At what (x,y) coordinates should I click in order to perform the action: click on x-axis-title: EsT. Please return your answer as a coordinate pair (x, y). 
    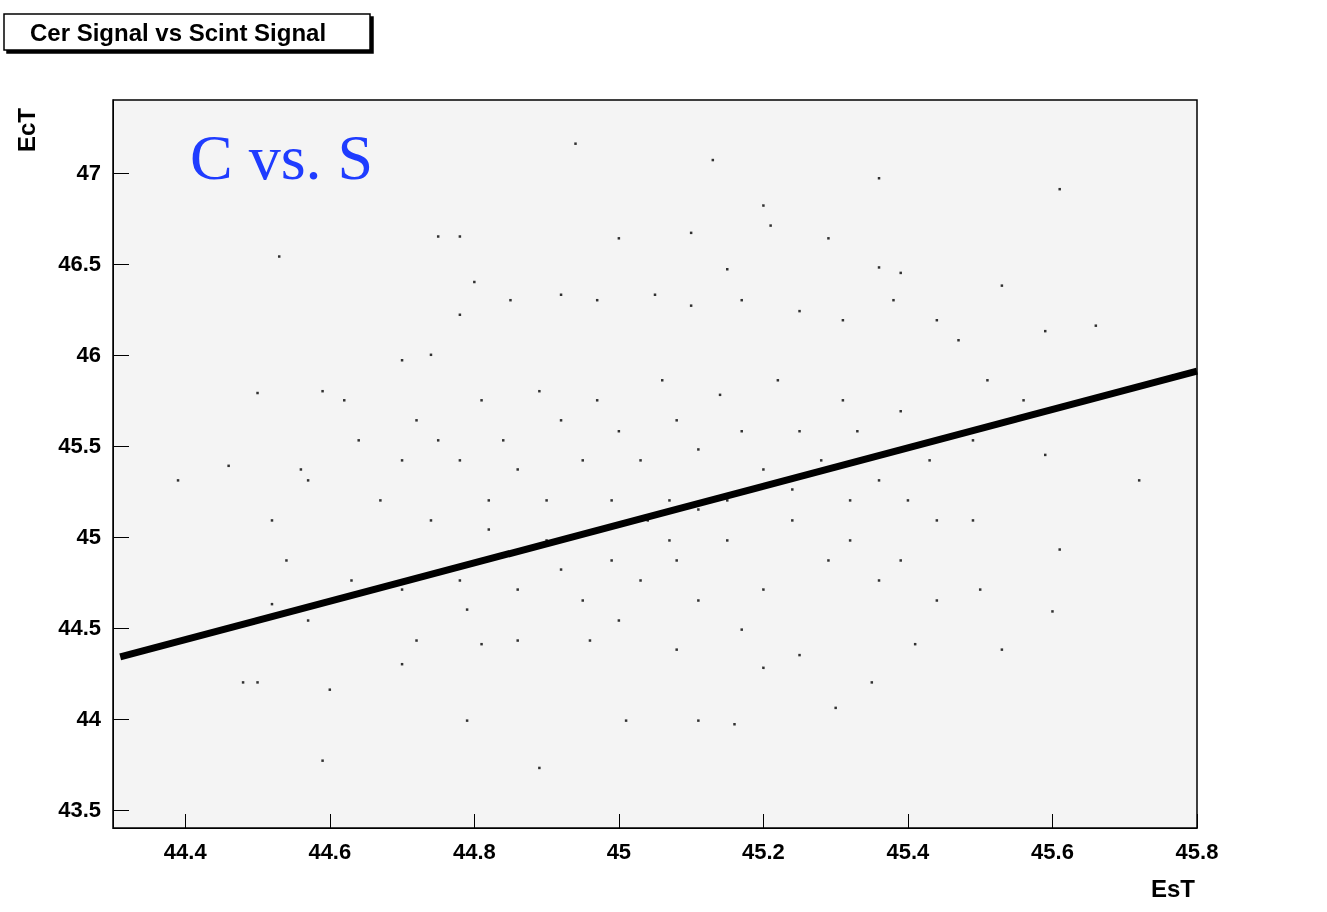
    Looking at the image, I should click on (1173, 888).